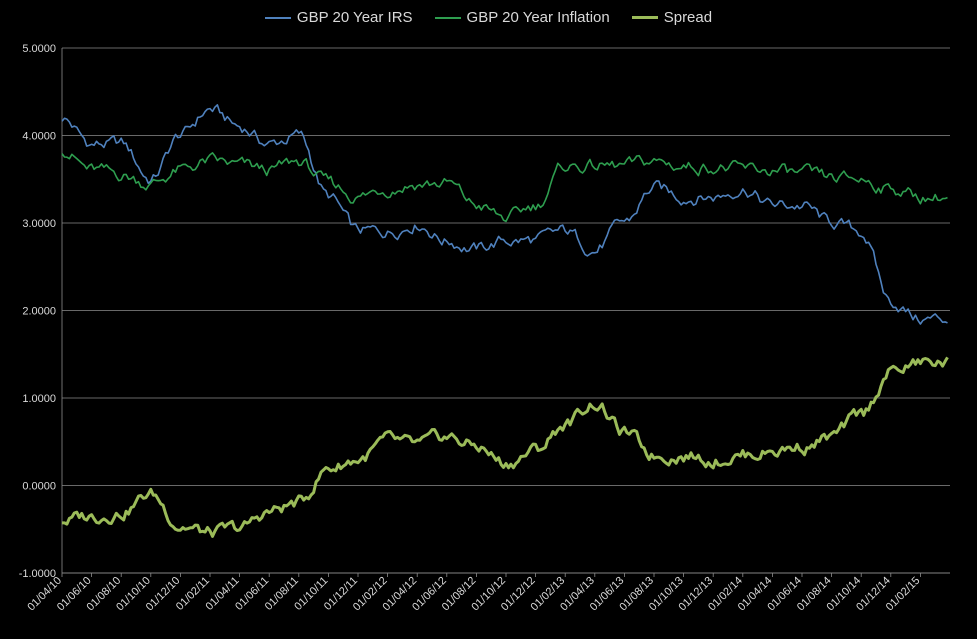  Describe the element at coordinates (39, 312) in the screenshot. I see `y-tick-label: 2.0000` at that location.